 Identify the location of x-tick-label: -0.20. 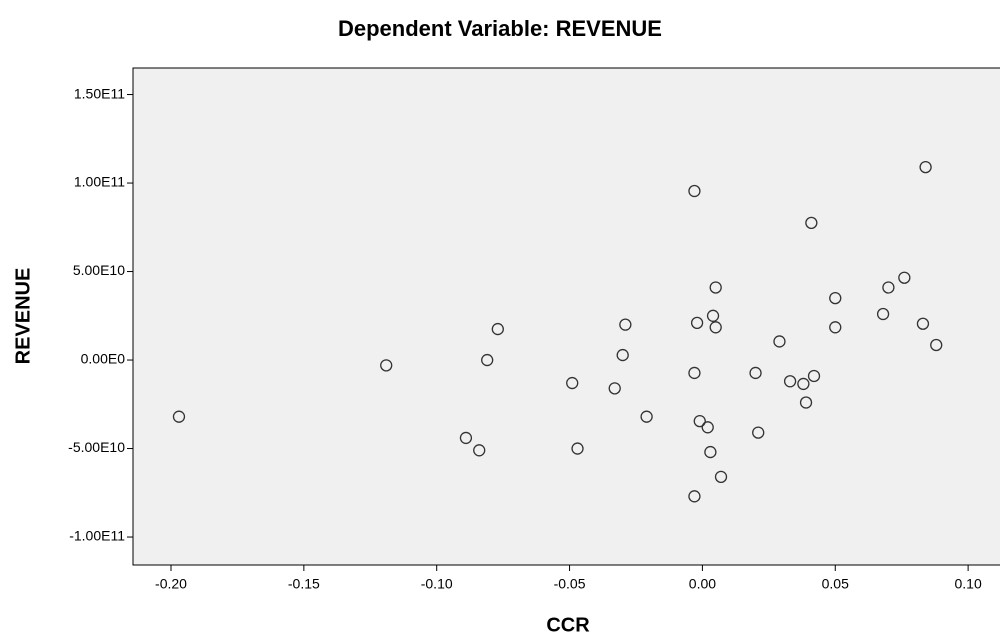
(171, 584).